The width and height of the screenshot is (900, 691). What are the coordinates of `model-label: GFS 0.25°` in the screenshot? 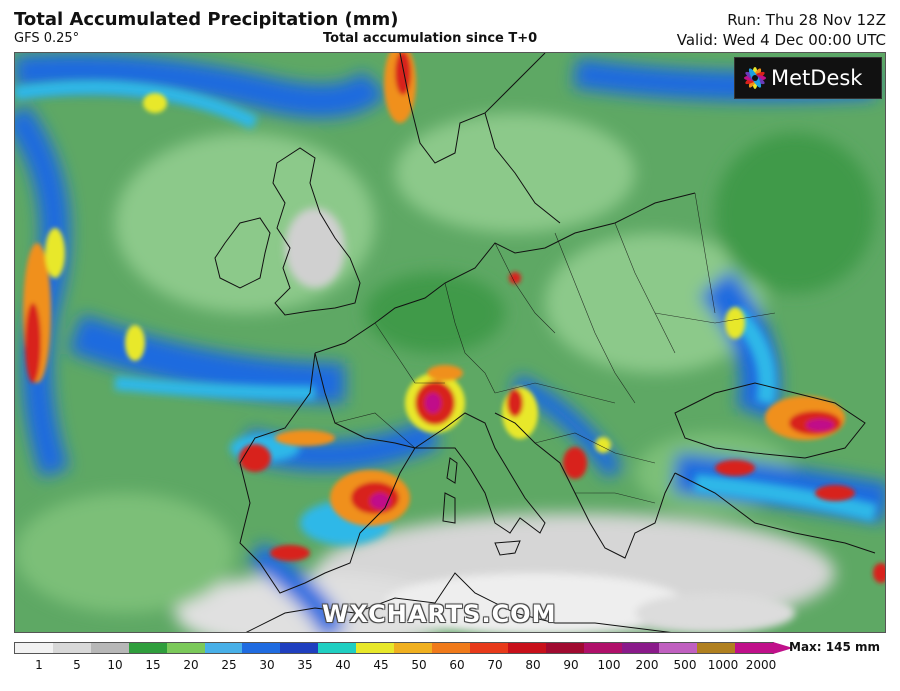 It's located at (47, 38).